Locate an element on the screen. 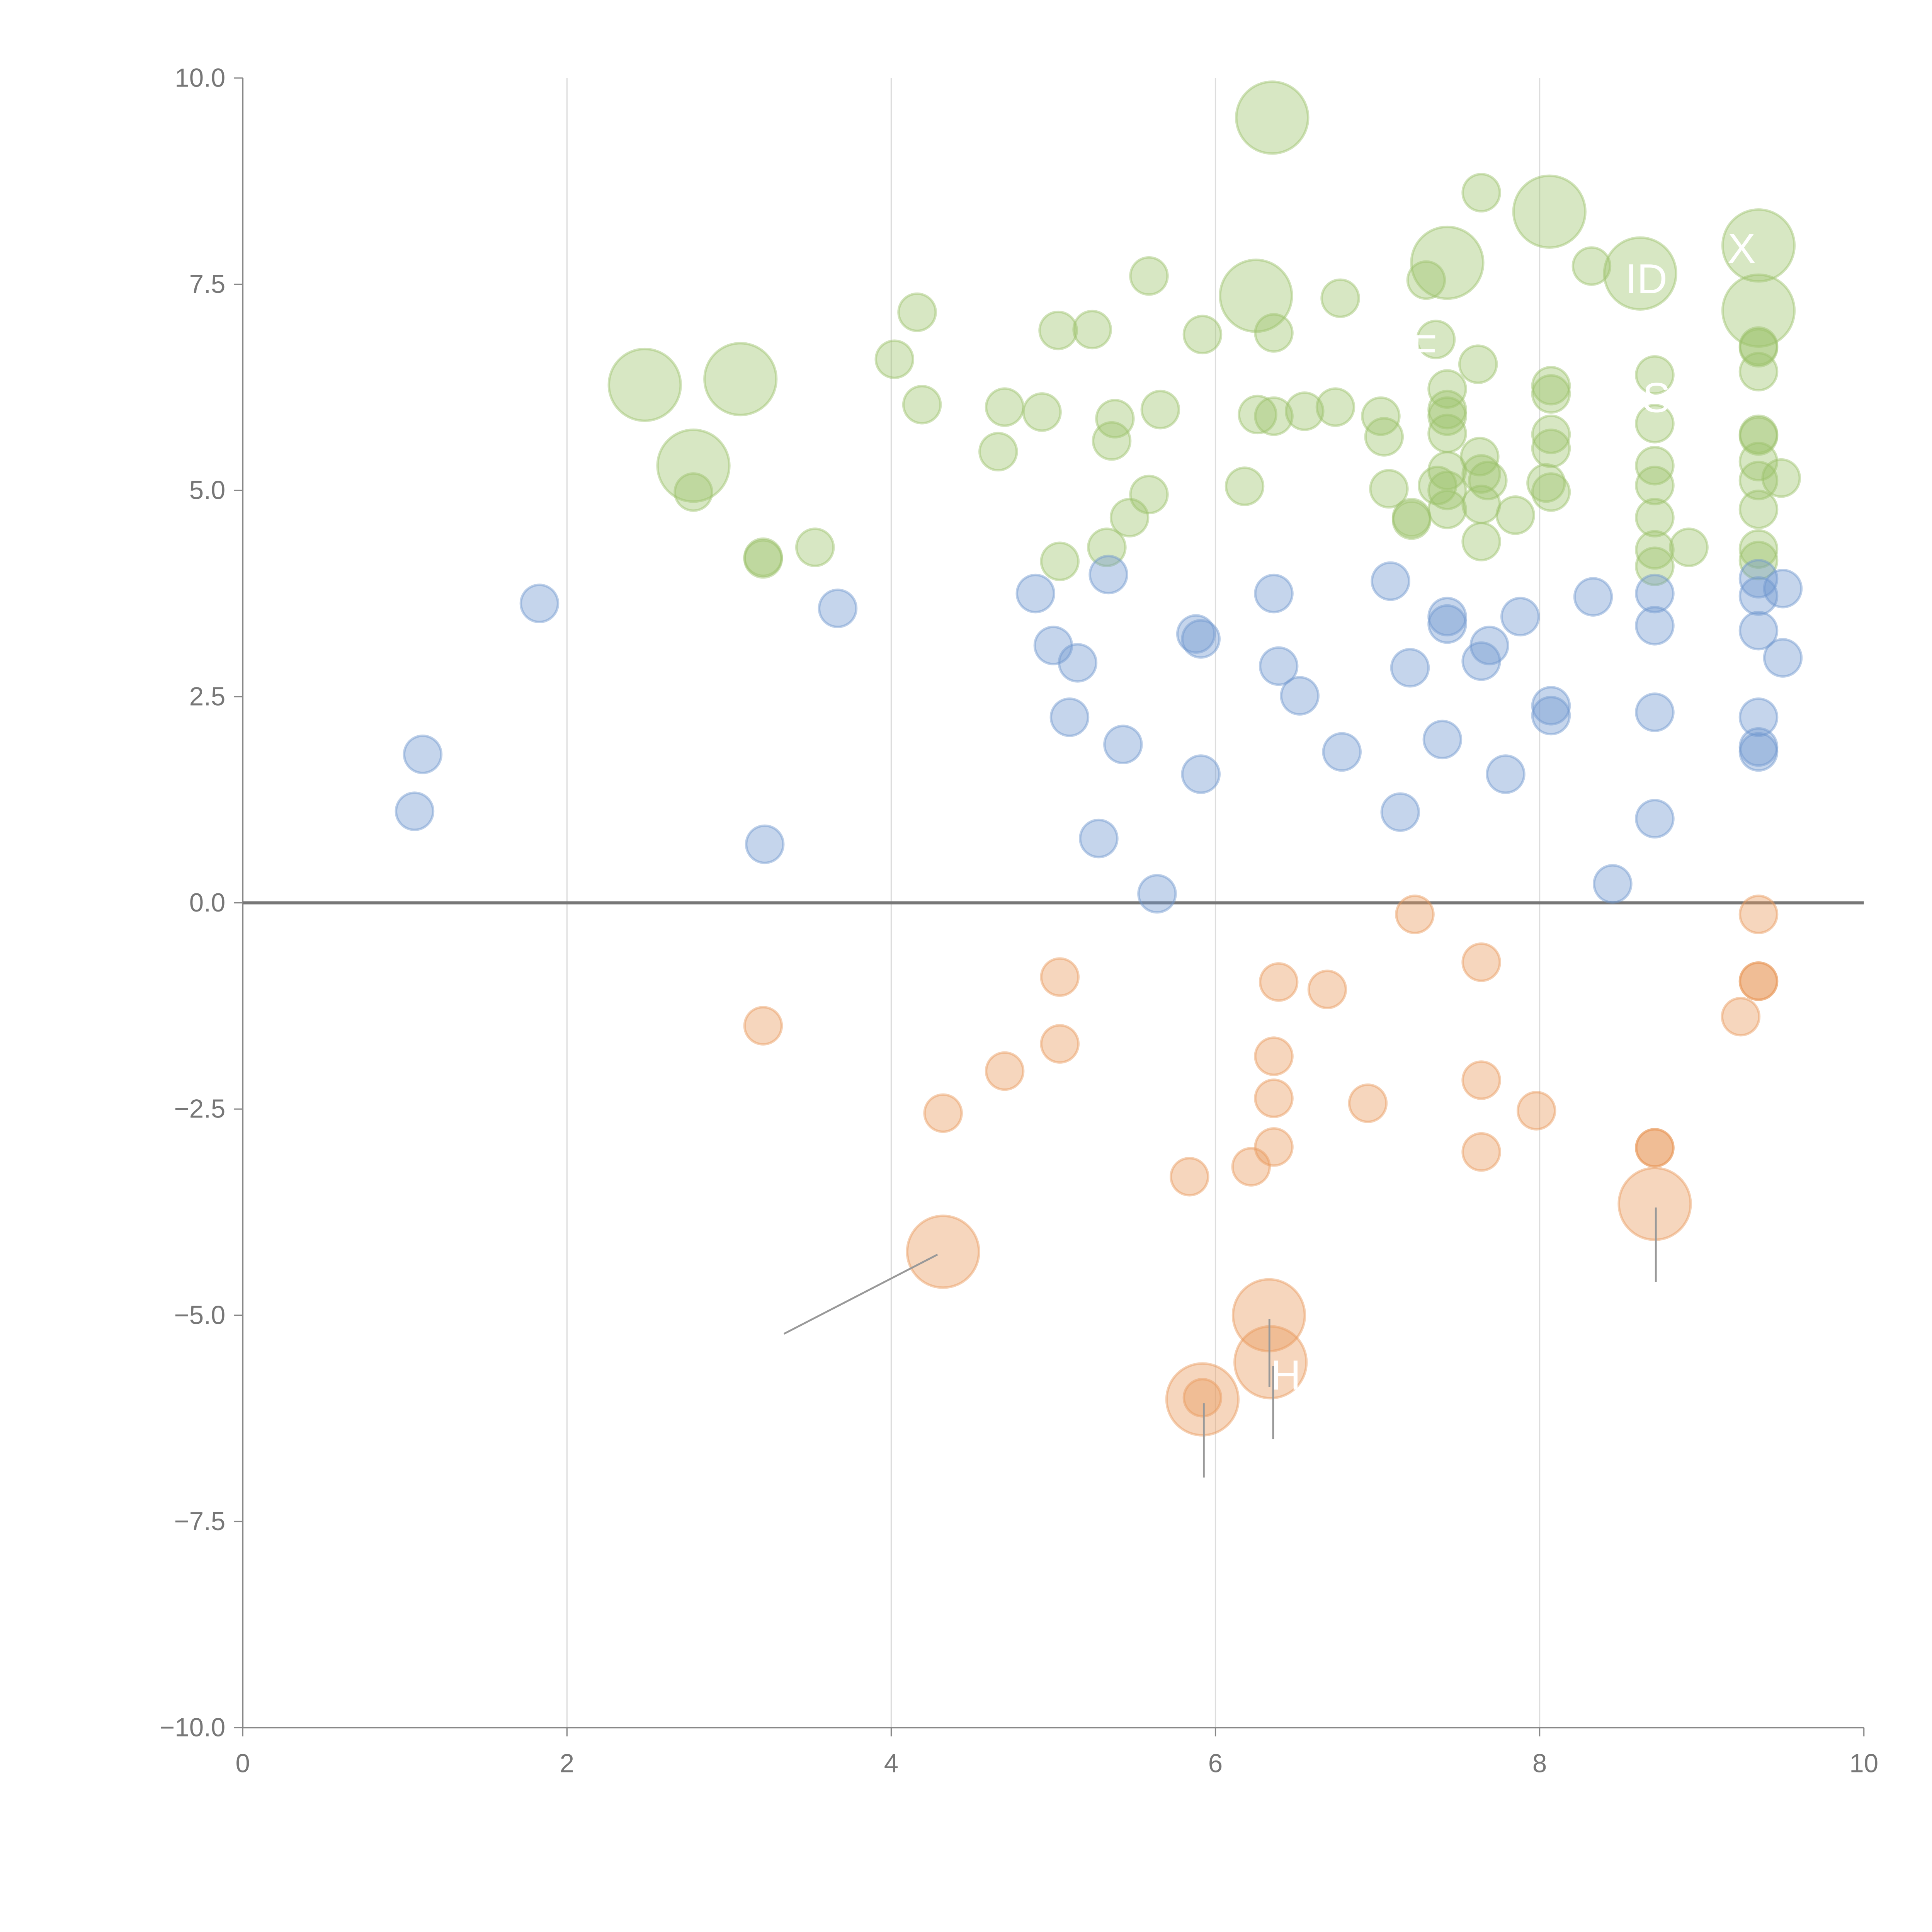 The height and width of the screenshot is (1932, 1932). annotation-label: SO is located at coordinates (1672, 398).